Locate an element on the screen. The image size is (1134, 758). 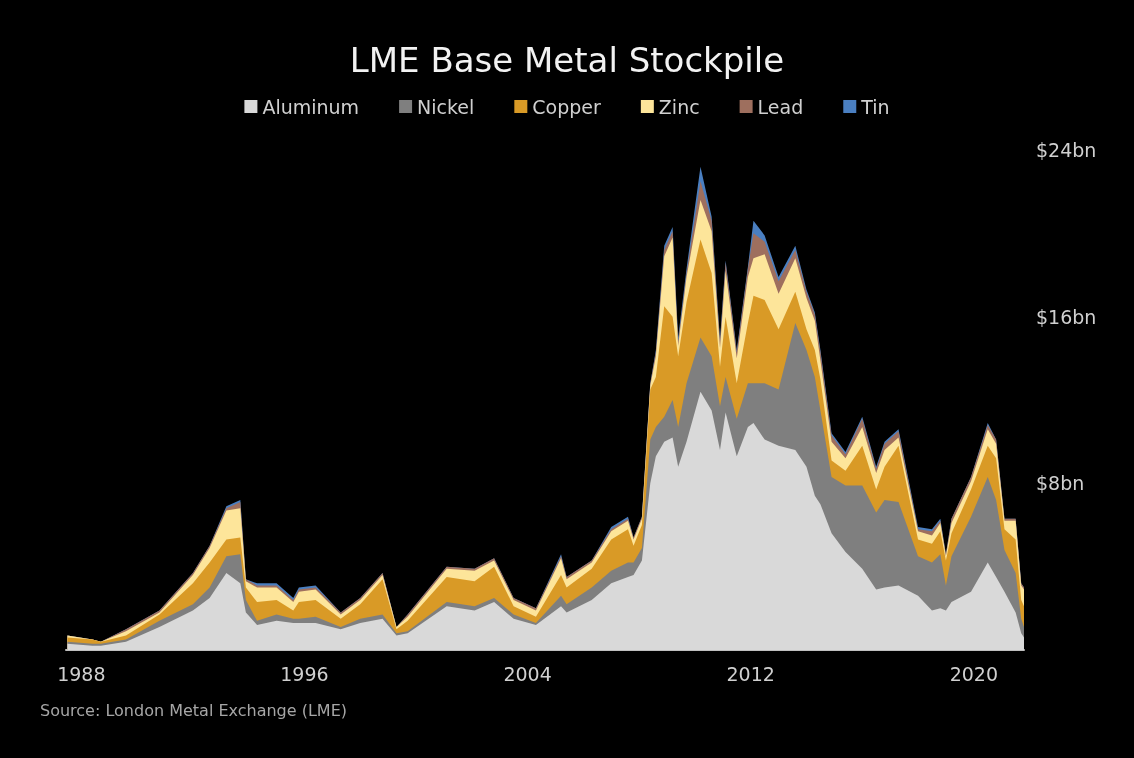
x-tick-label: 2020 is located at coordinates (973, 673).